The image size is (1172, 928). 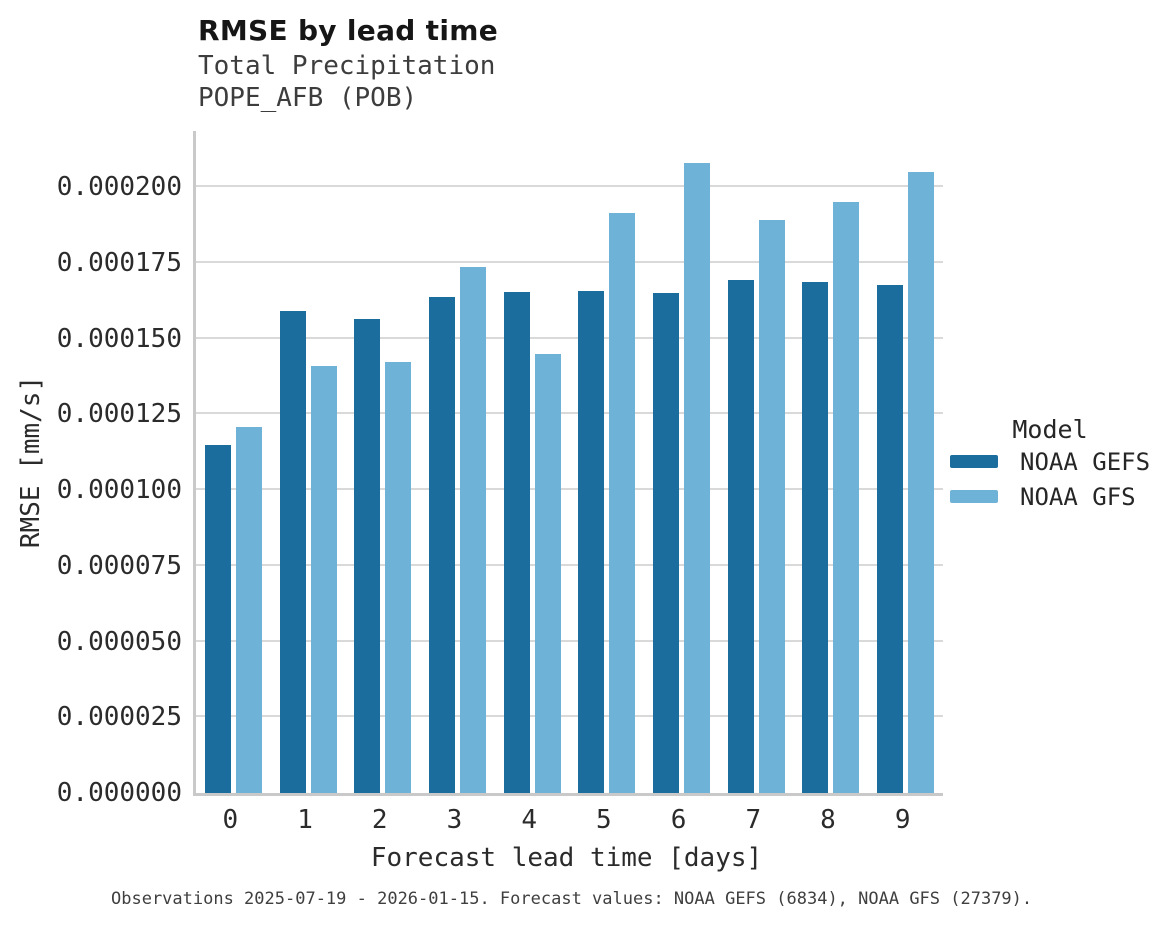 I want to click on subtitle-station: POPE_AFB (POB), so click(x=308, y=98).